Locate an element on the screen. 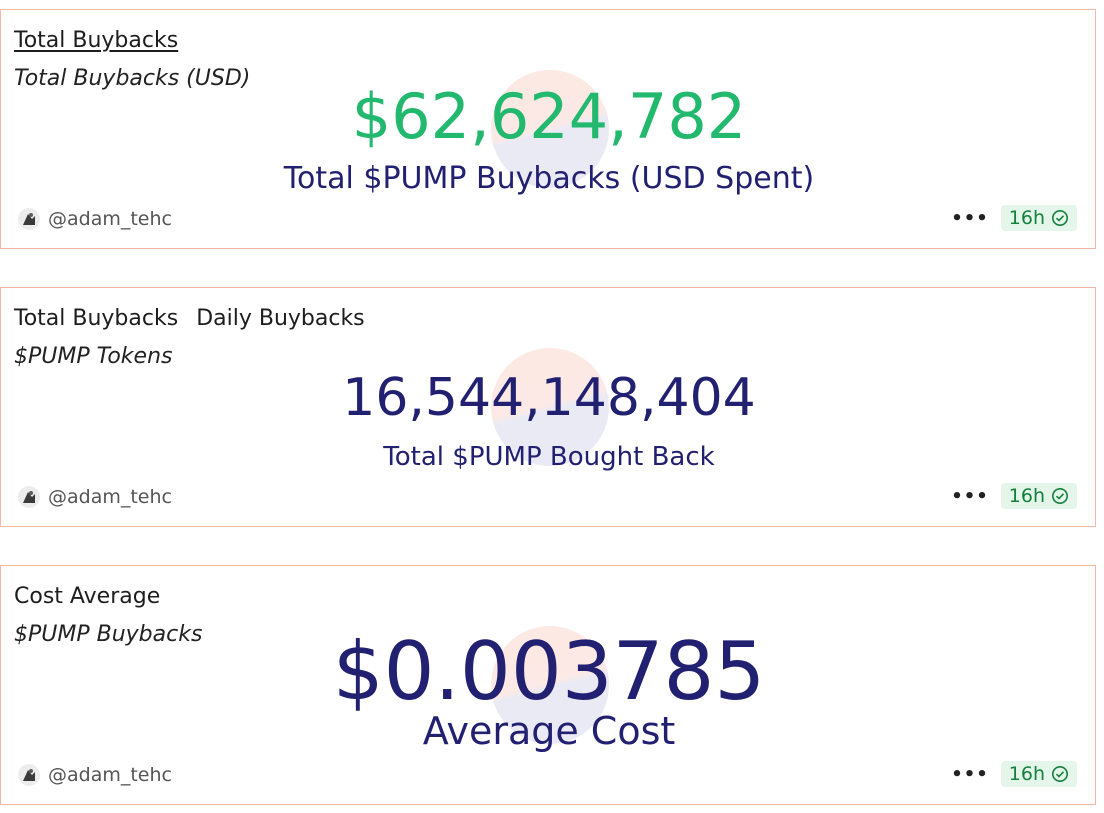  card-subtitle: $PUMP Buybacks is located at coordinates (108, 634).